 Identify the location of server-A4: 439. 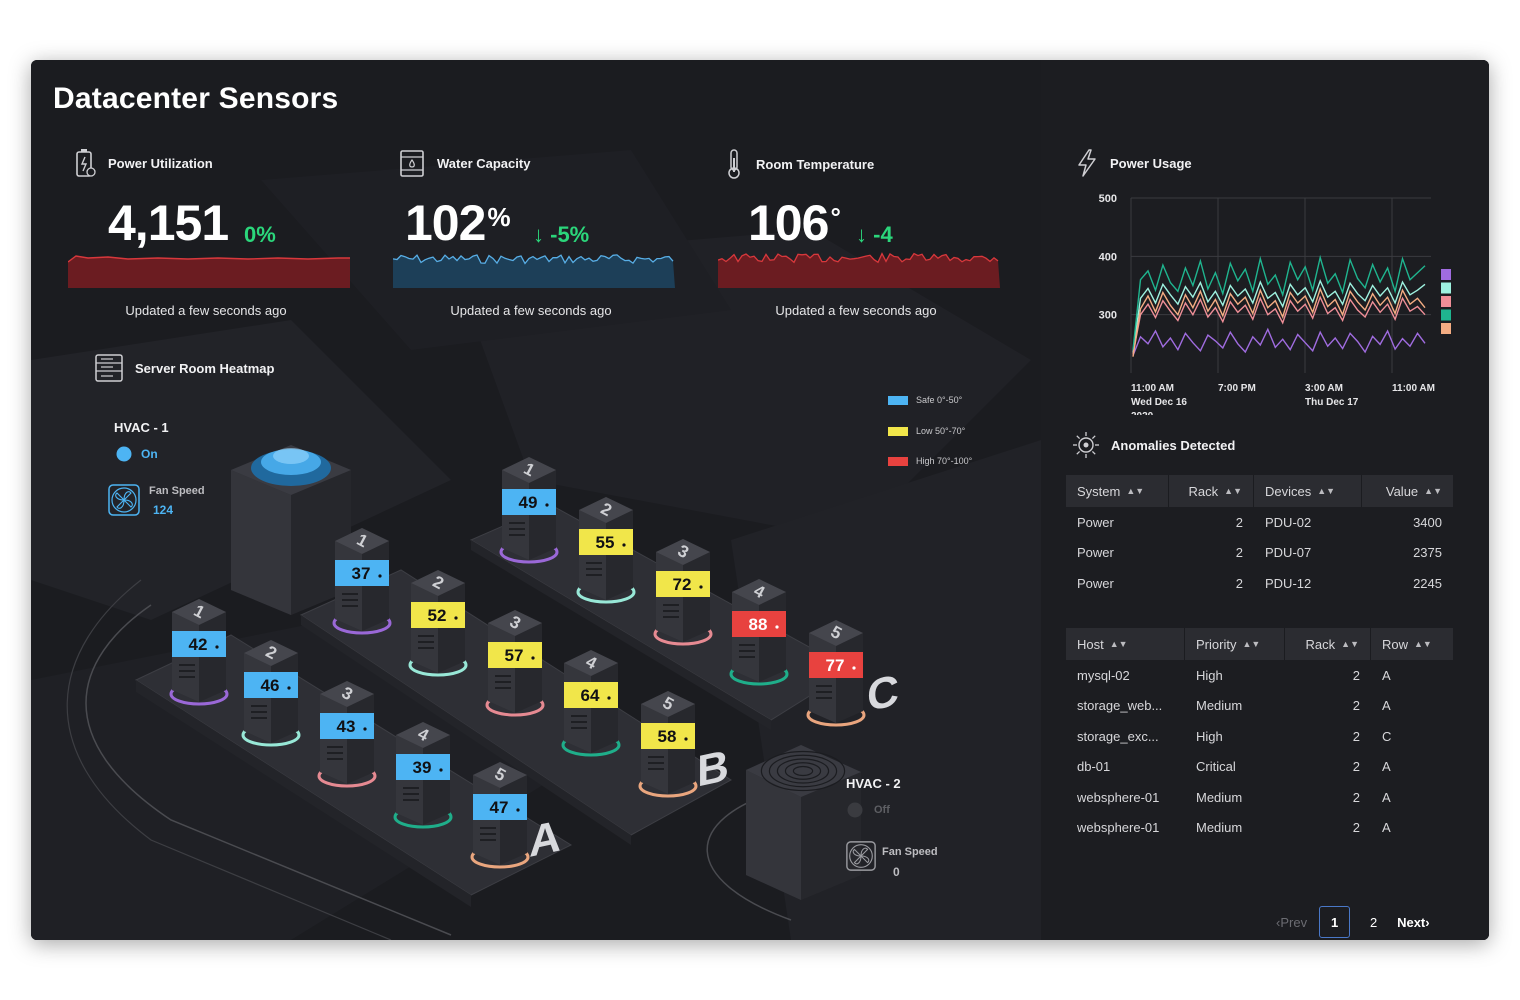
(423, 775).